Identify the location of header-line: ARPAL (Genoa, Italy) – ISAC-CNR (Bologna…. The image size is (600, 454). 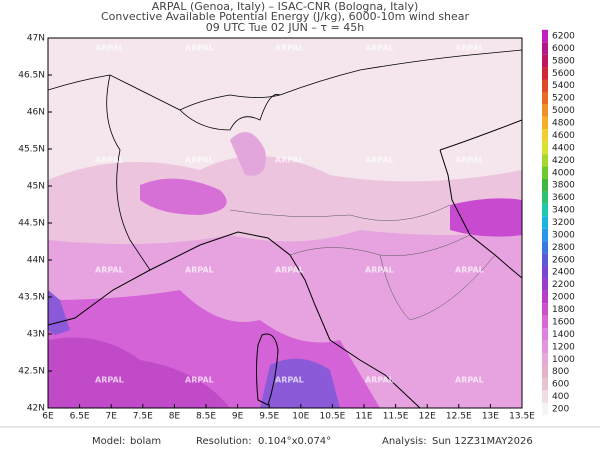
(285, 6).